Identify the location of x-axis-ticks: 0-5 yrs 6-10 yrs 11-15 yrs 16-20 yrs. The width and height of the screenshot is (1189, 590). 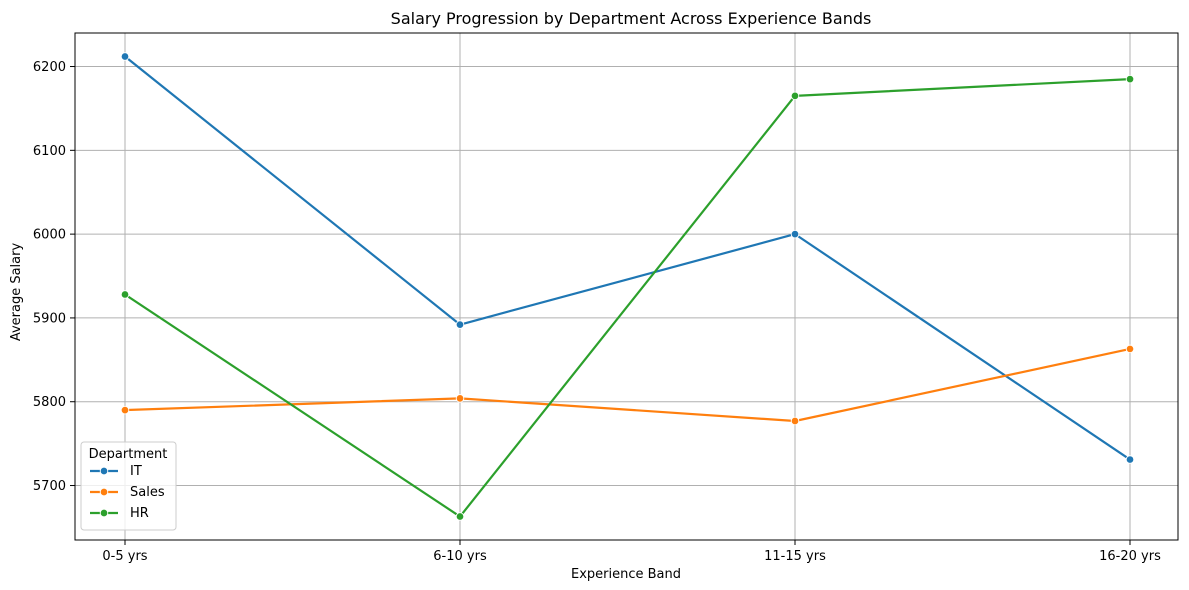
(631, 552).